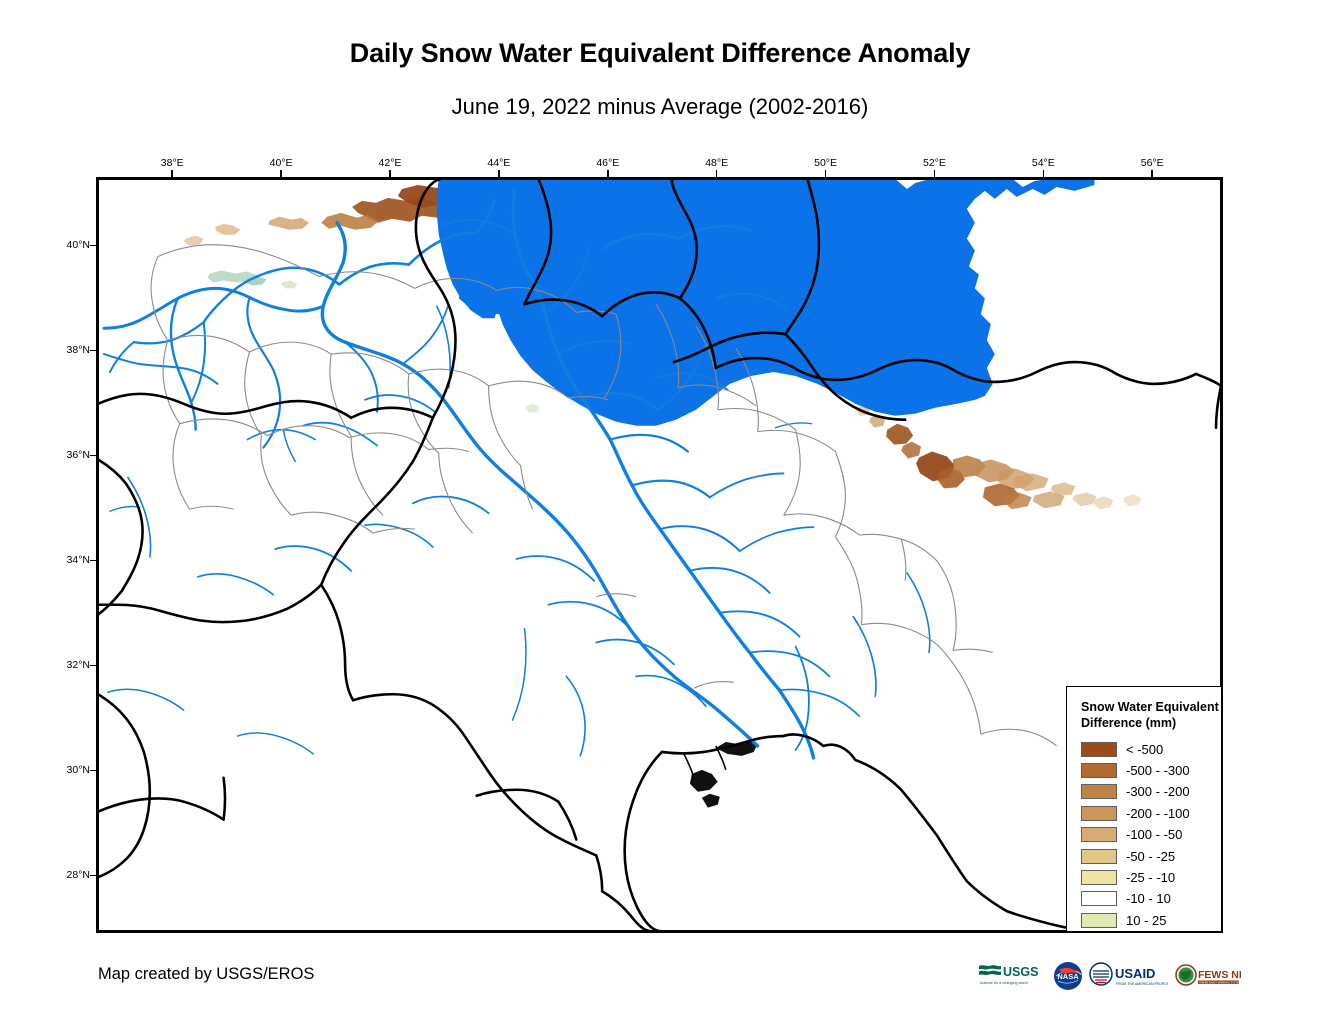  I want to click on legend-entry: -100 - -50, so click(1151, 834).